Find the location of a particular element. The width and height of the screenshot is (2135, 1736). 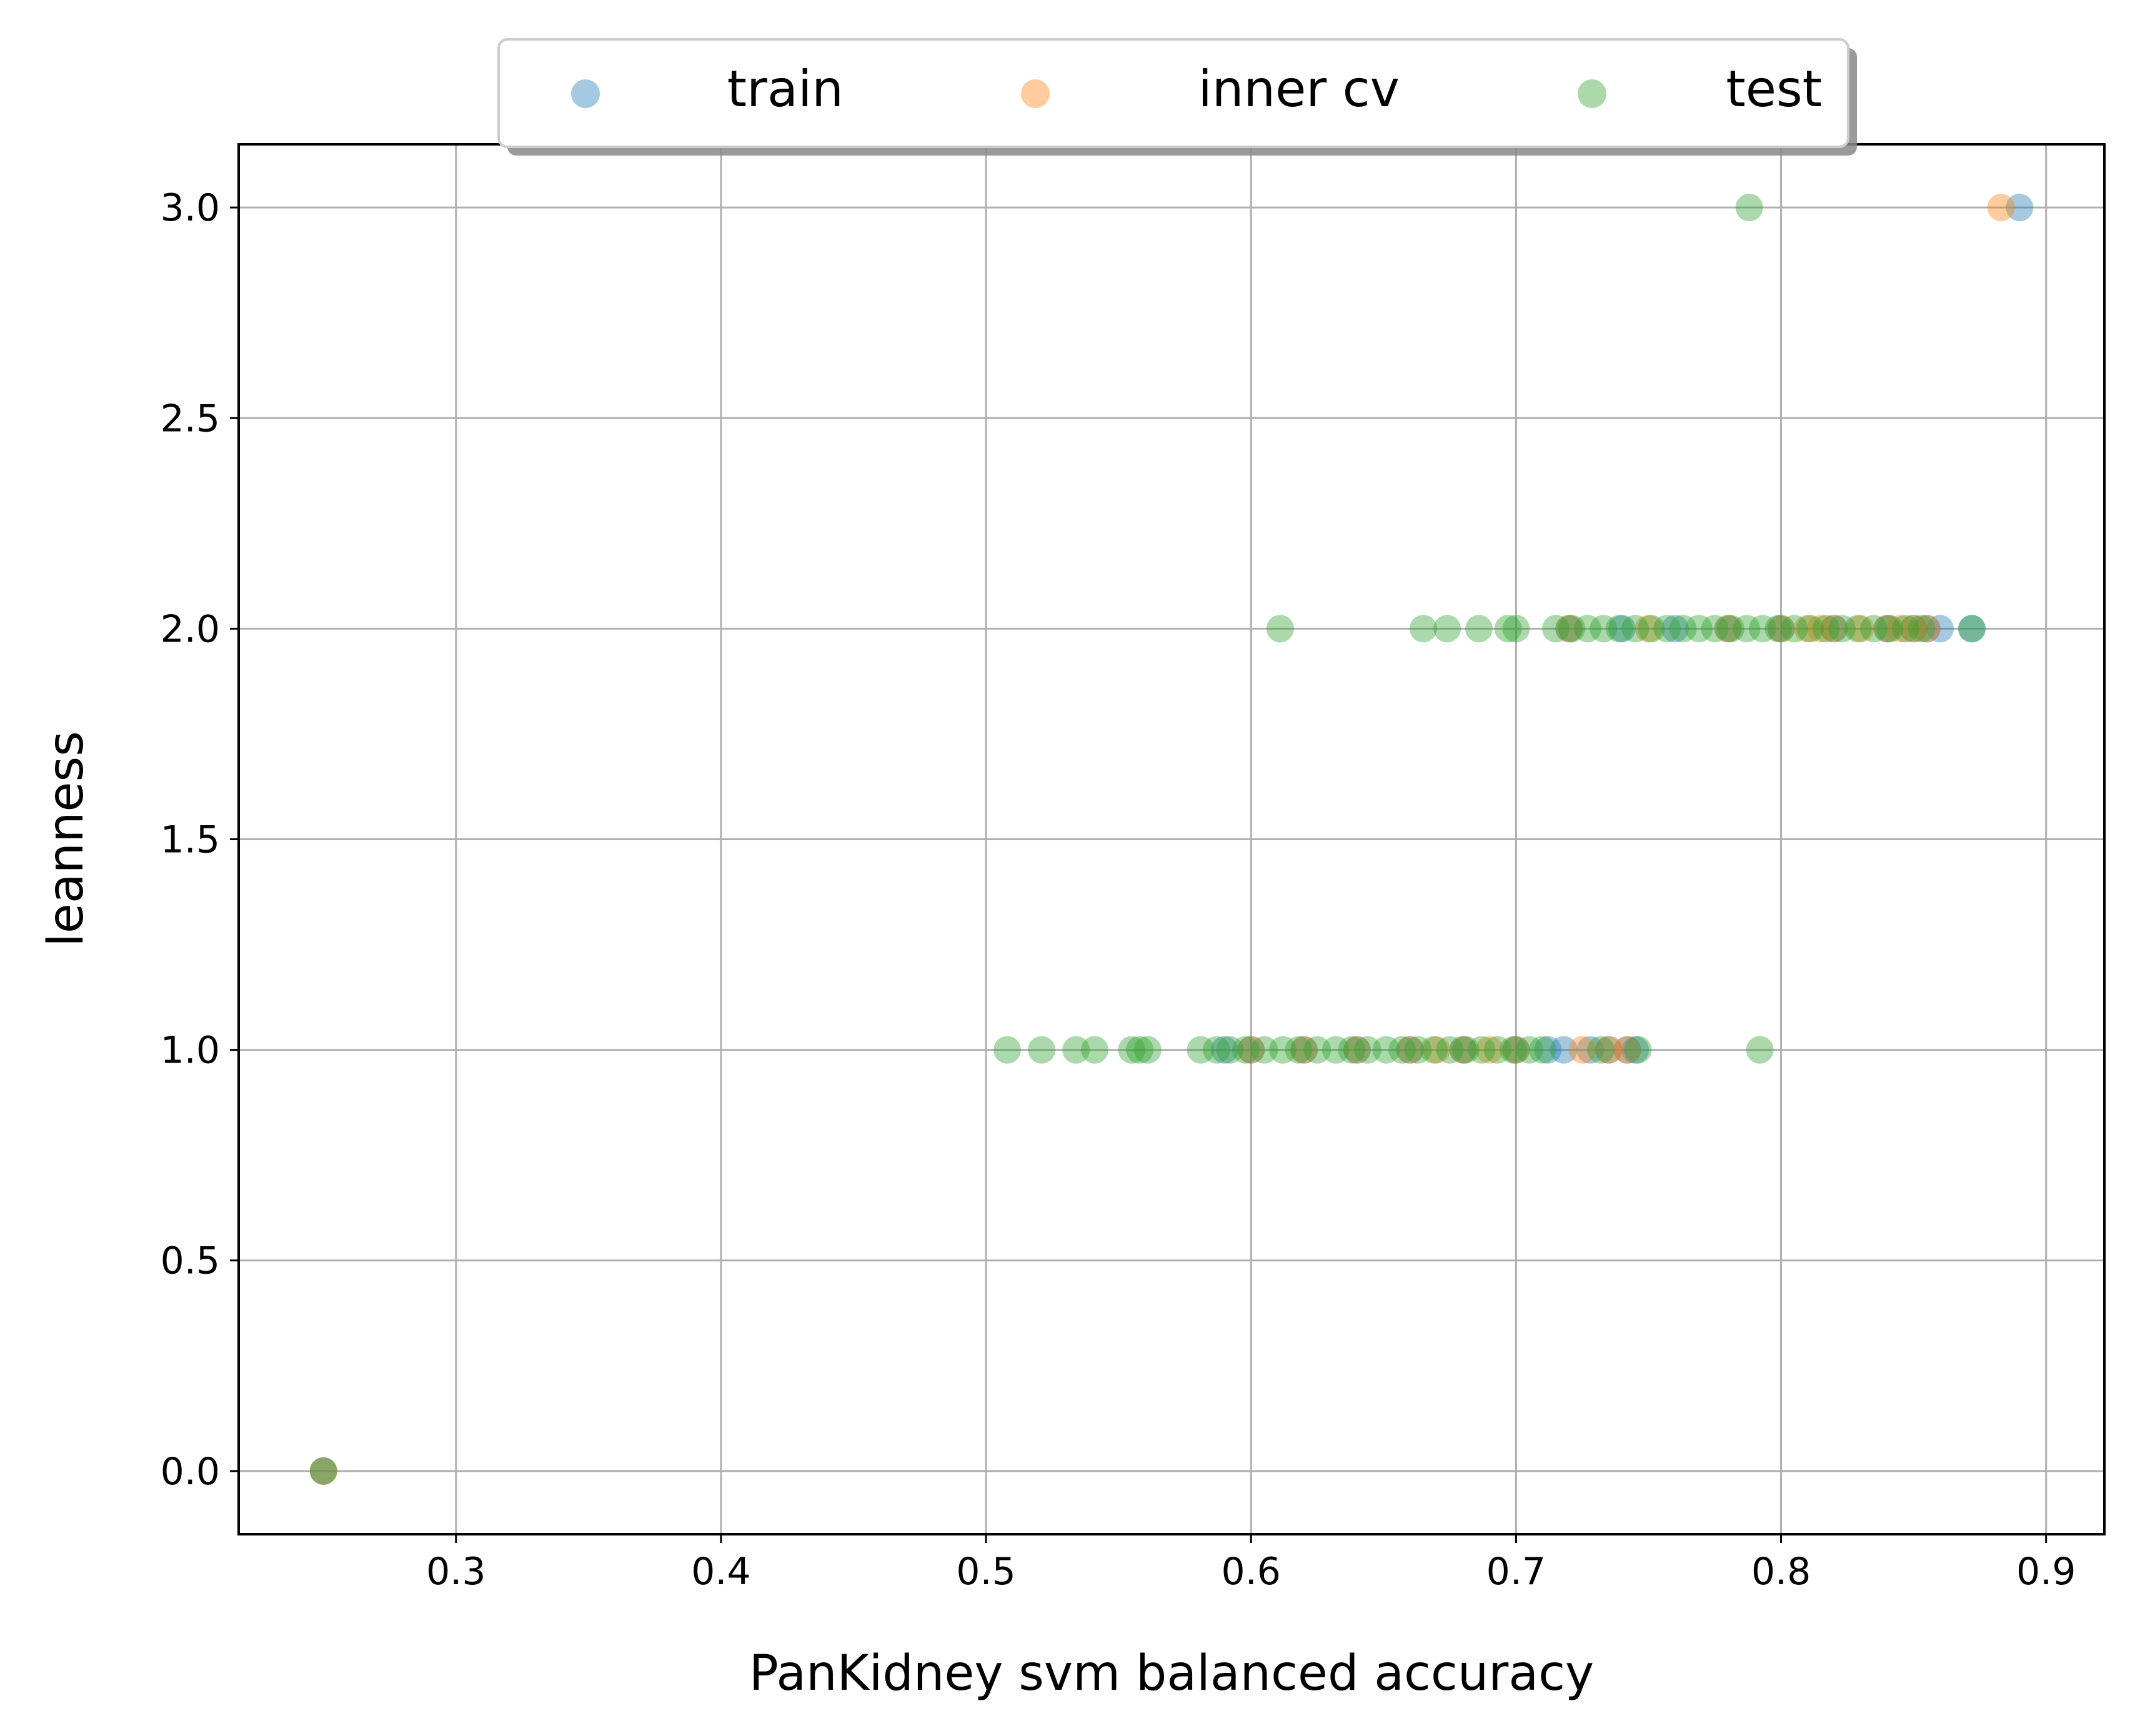

x-tick-label: 0.3 is located at coordinates (455, 1572).